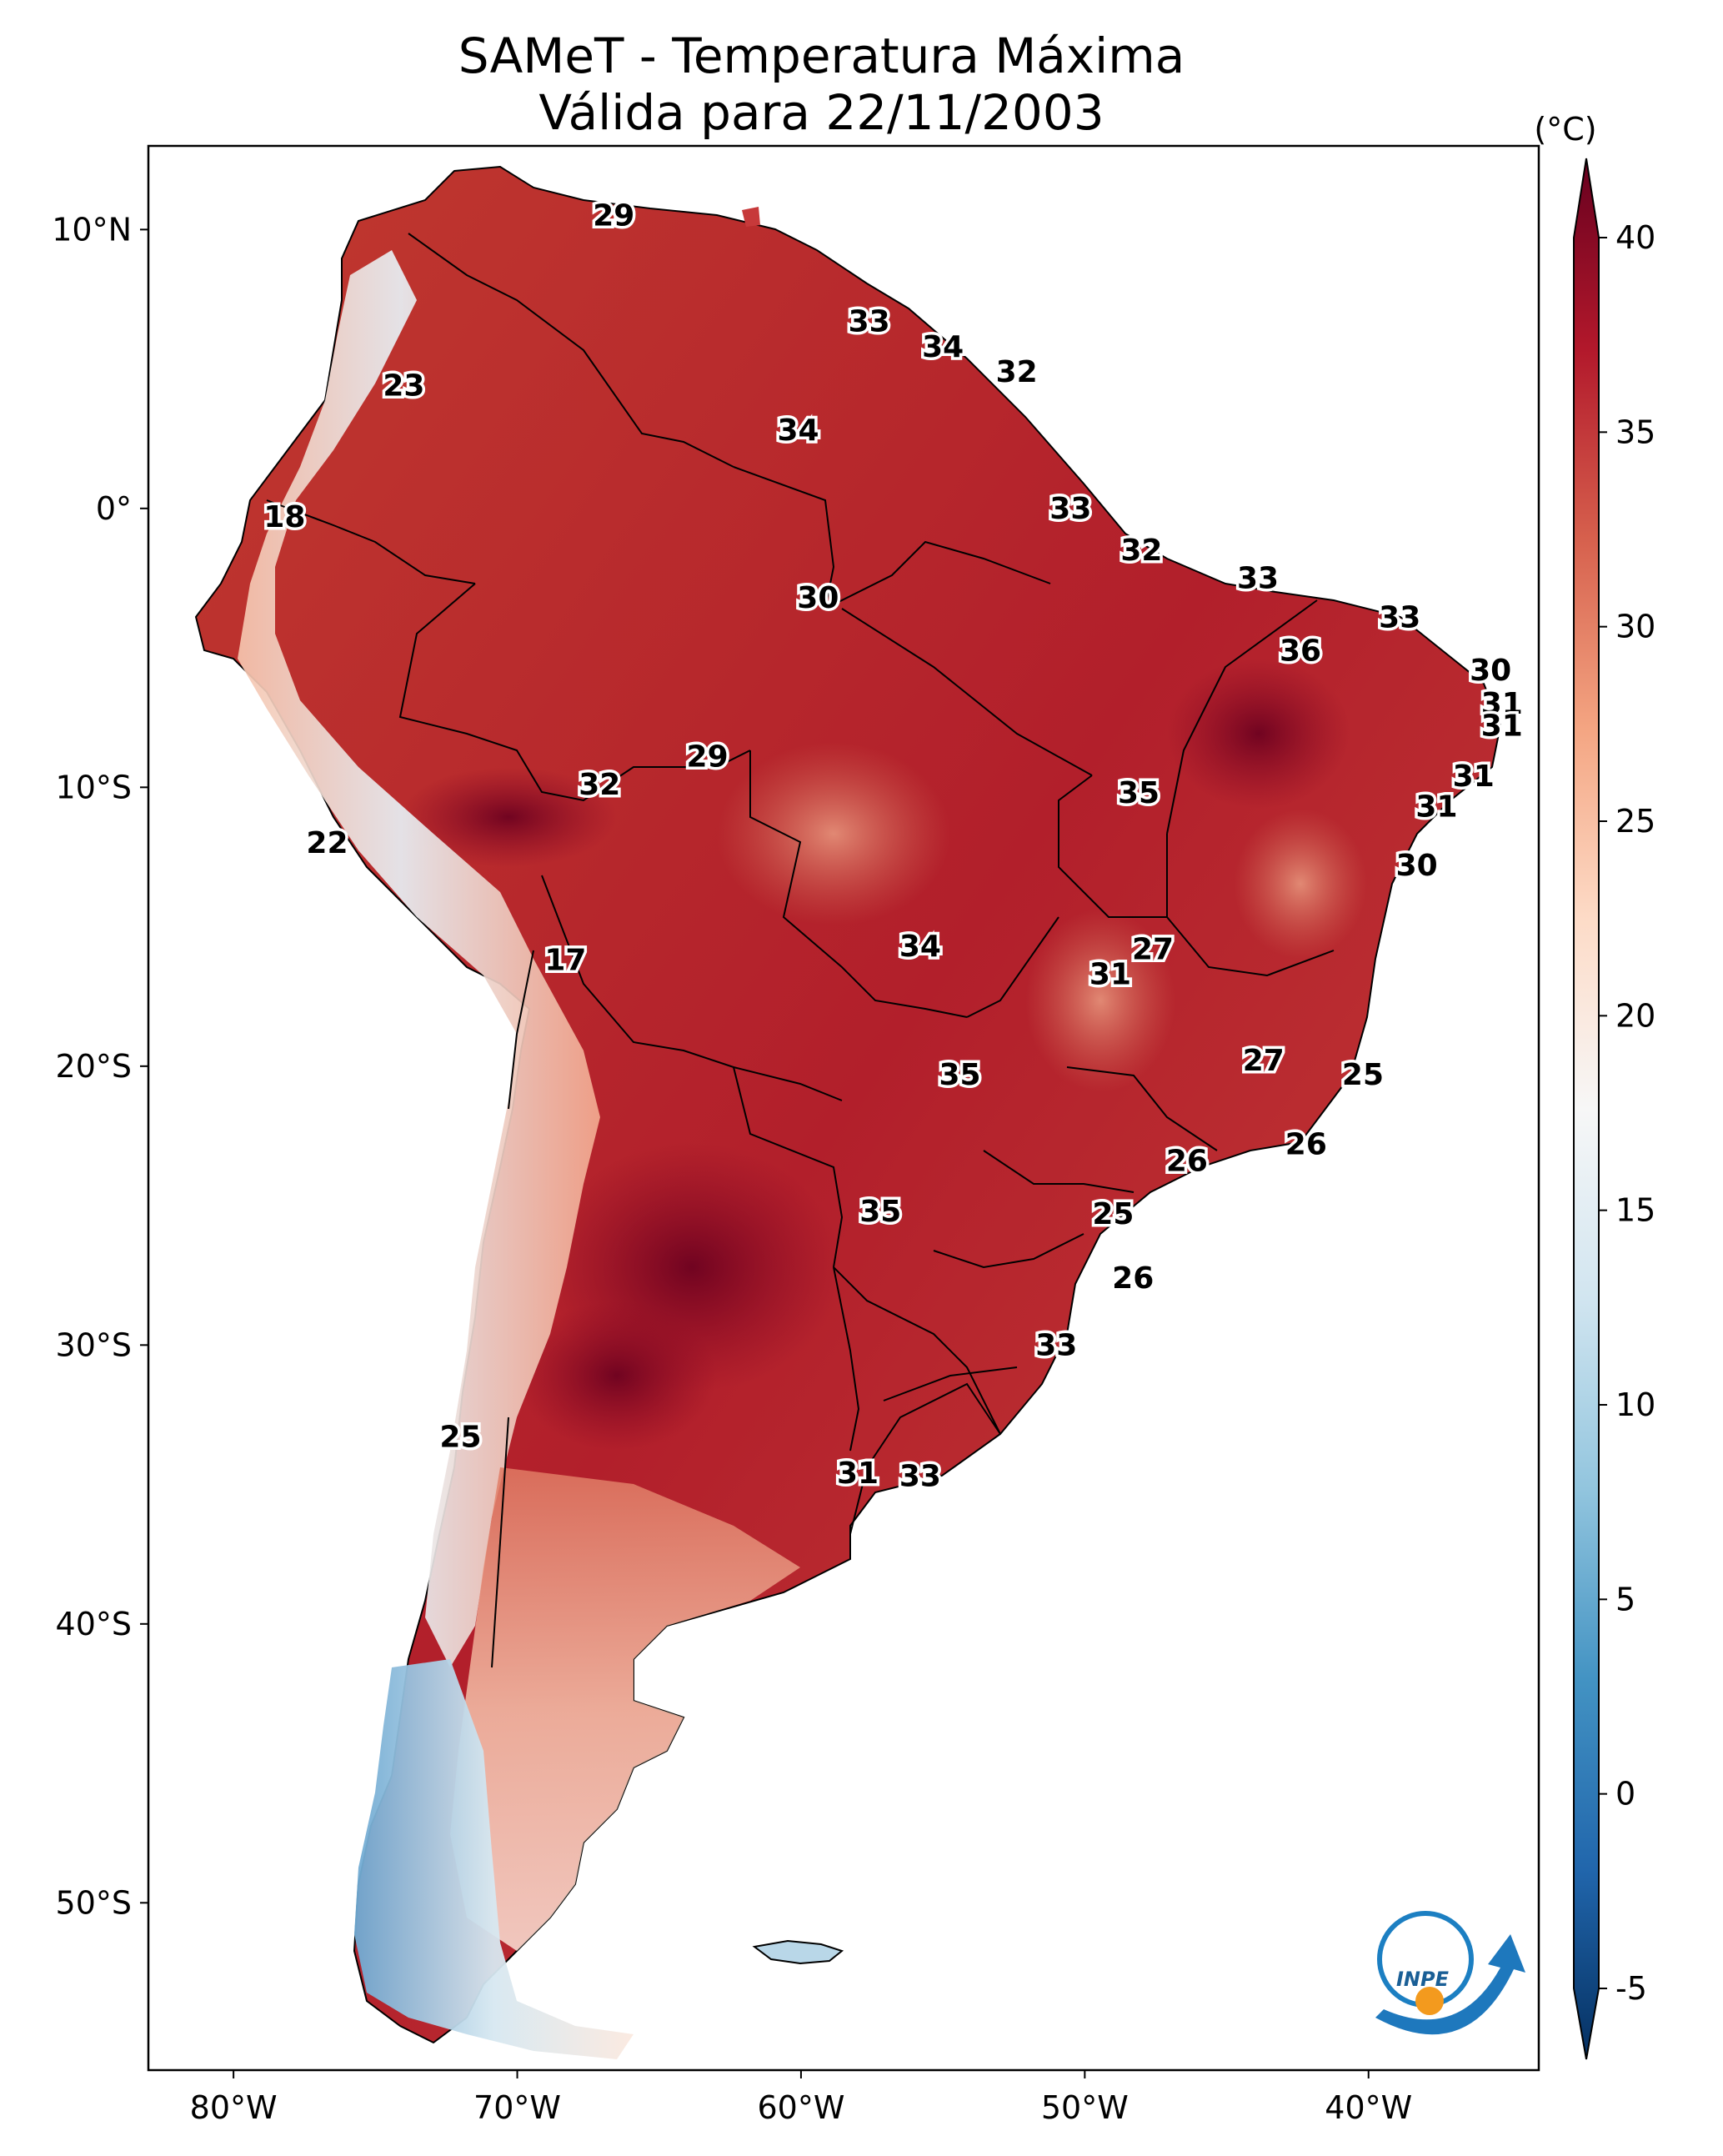 This screenshot has height=2156, width=1723. Describe the element at coordinates (1635, 1015) in the screenshot. I see `colorbar-tick-label: 20` at that location.